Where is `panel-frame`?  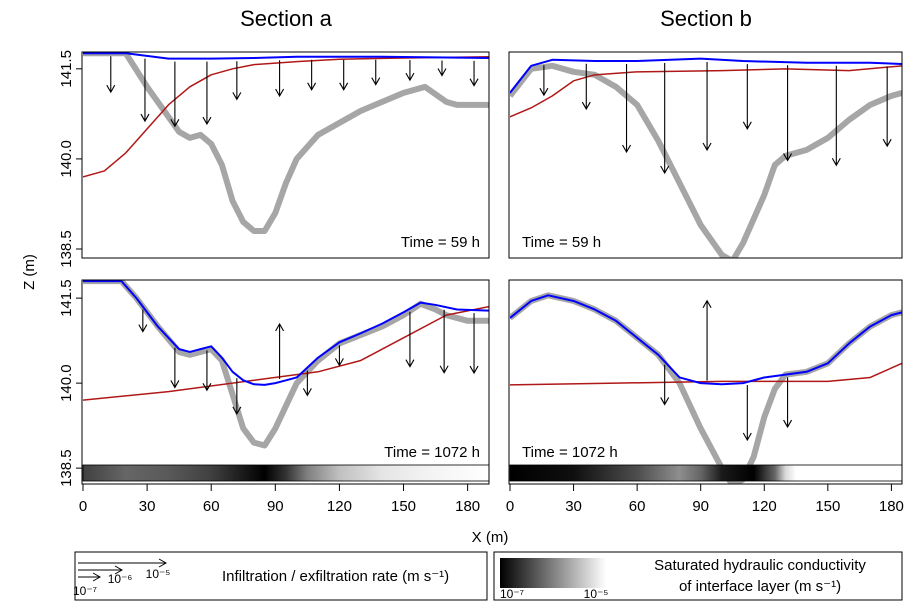 panel-frame is located at coordinates (705, 382).